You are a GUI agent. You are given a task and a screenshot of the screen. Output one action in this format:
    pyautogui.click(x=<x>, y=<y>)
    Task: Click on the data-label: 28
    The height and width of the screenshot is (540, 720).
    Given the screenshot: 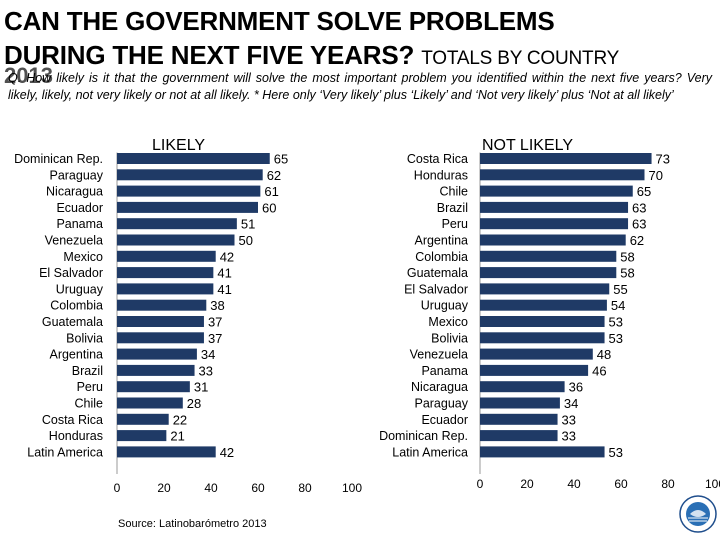 What is the action you would take?
    pyautogui.click(x=194, y=403)
    